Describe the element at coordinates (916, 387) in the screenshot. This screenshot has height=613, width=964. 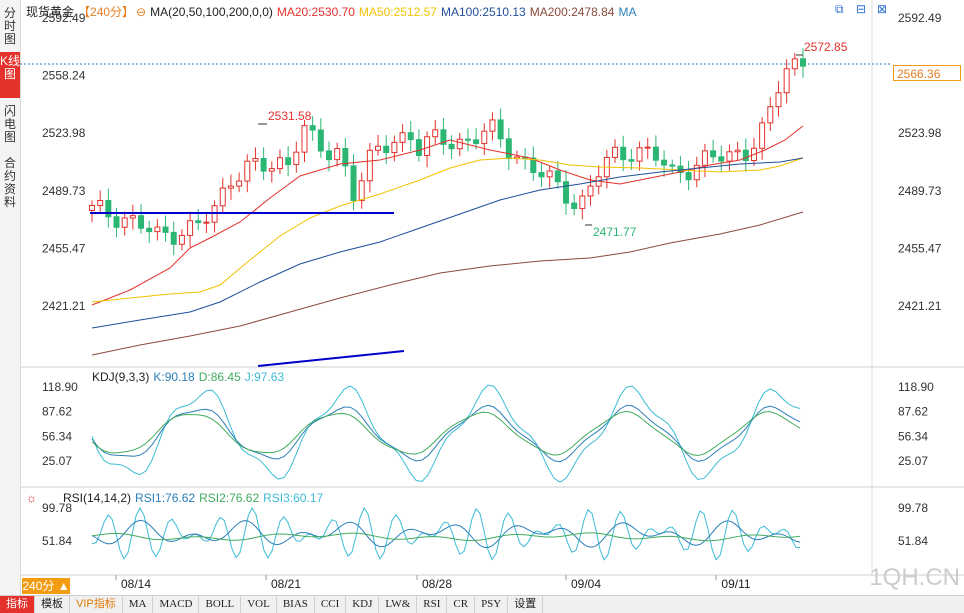
I see `kdj-tick-right: 118.90` at that location.